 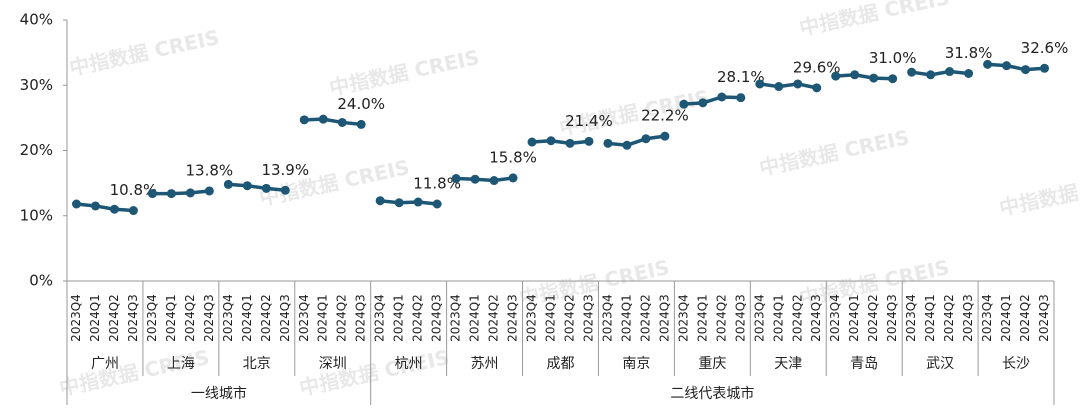 I want to click on data-label: 21.4%, so click(x=589, y=121).